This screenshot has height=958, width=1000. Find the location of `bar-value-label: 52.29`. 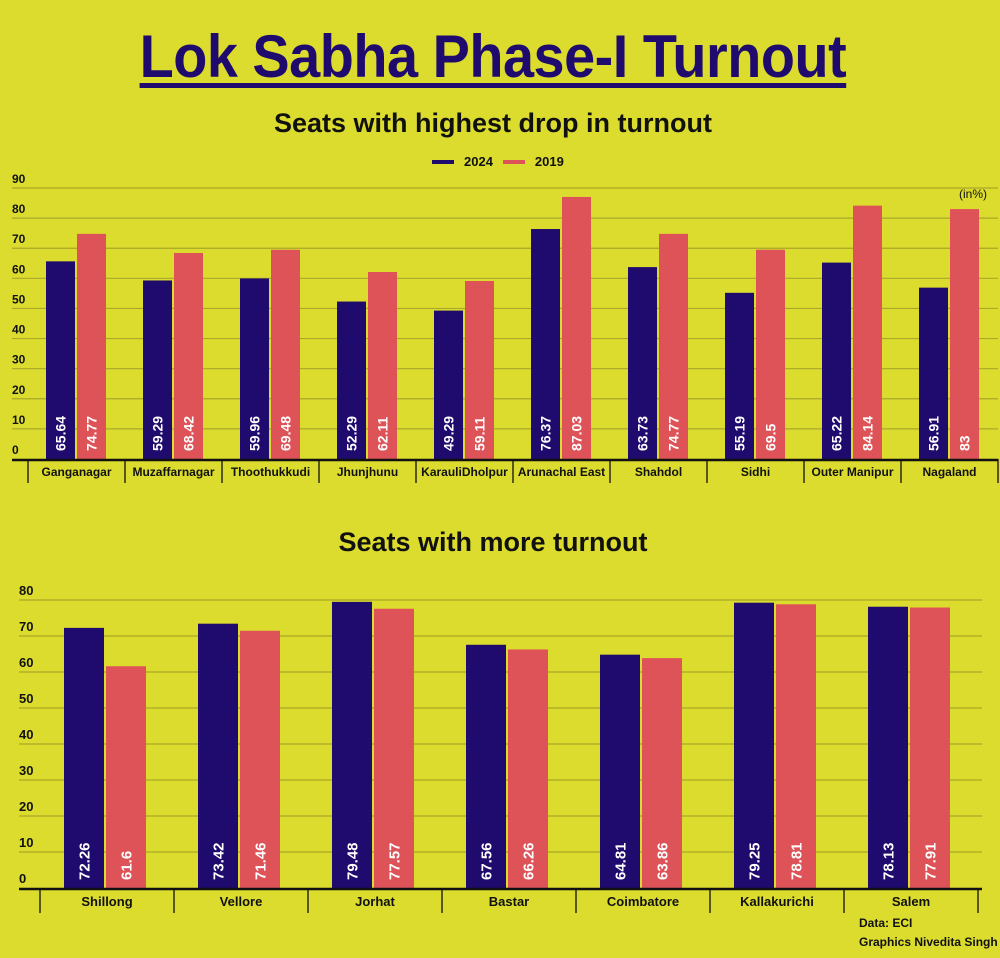

bar-value-label: 52.29 is located at coordinates (352, 433).